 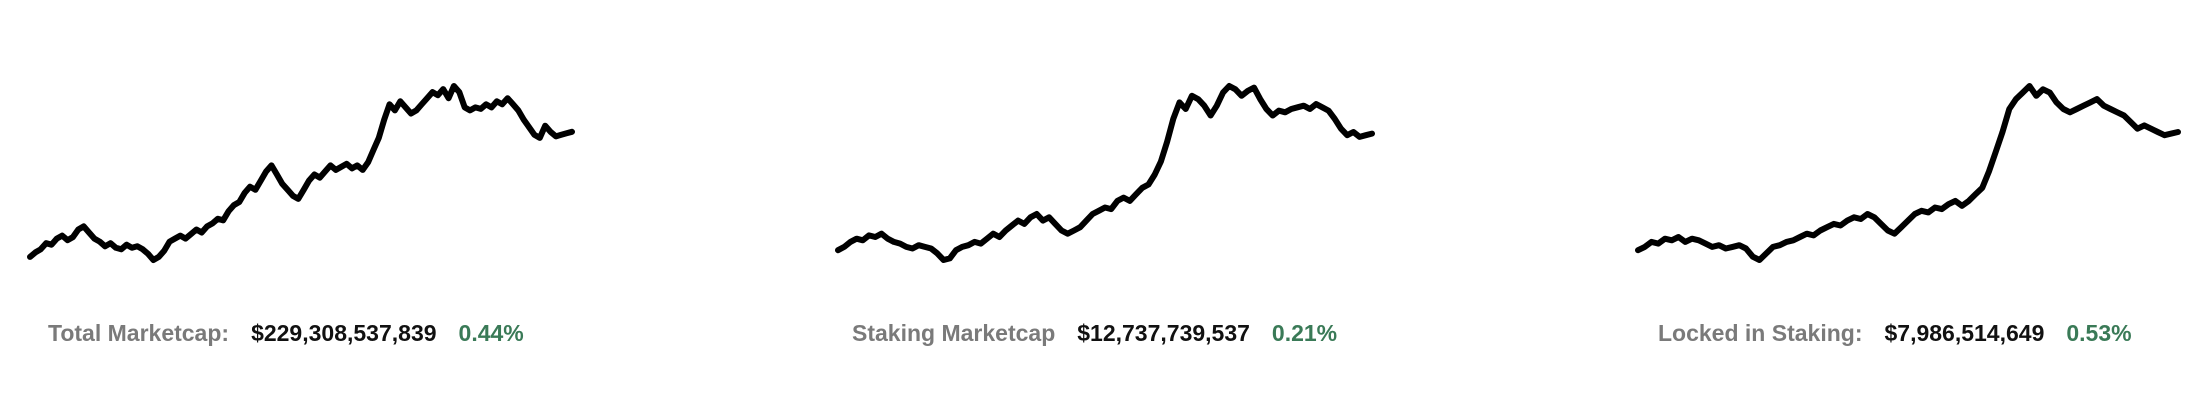 I want to click on stat-row: Locked in Staking: $7,986,514,649 0.53%, so click(x=1895, y=333).